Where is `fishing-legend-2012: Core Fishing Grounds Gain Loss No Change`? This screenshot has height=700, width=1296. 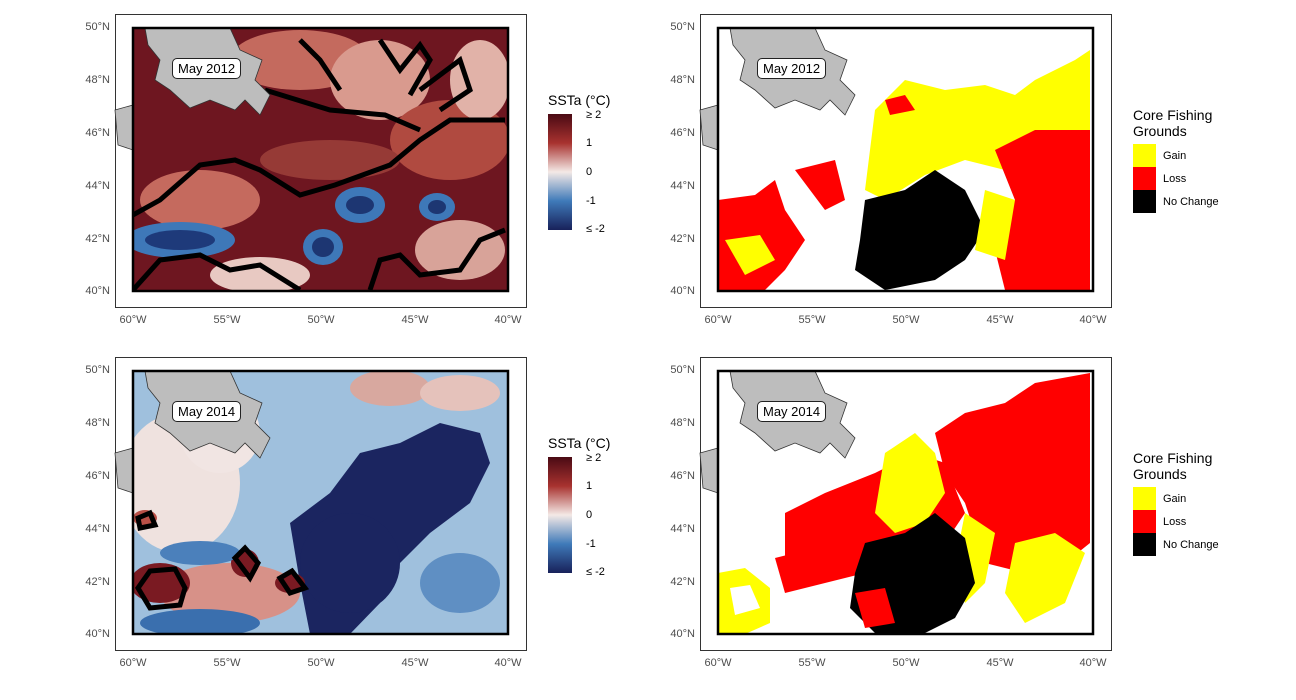
fishing-legend-2012: Core Fishing Grounds Gain Loss No Change is located at coordinates (1208, 162).